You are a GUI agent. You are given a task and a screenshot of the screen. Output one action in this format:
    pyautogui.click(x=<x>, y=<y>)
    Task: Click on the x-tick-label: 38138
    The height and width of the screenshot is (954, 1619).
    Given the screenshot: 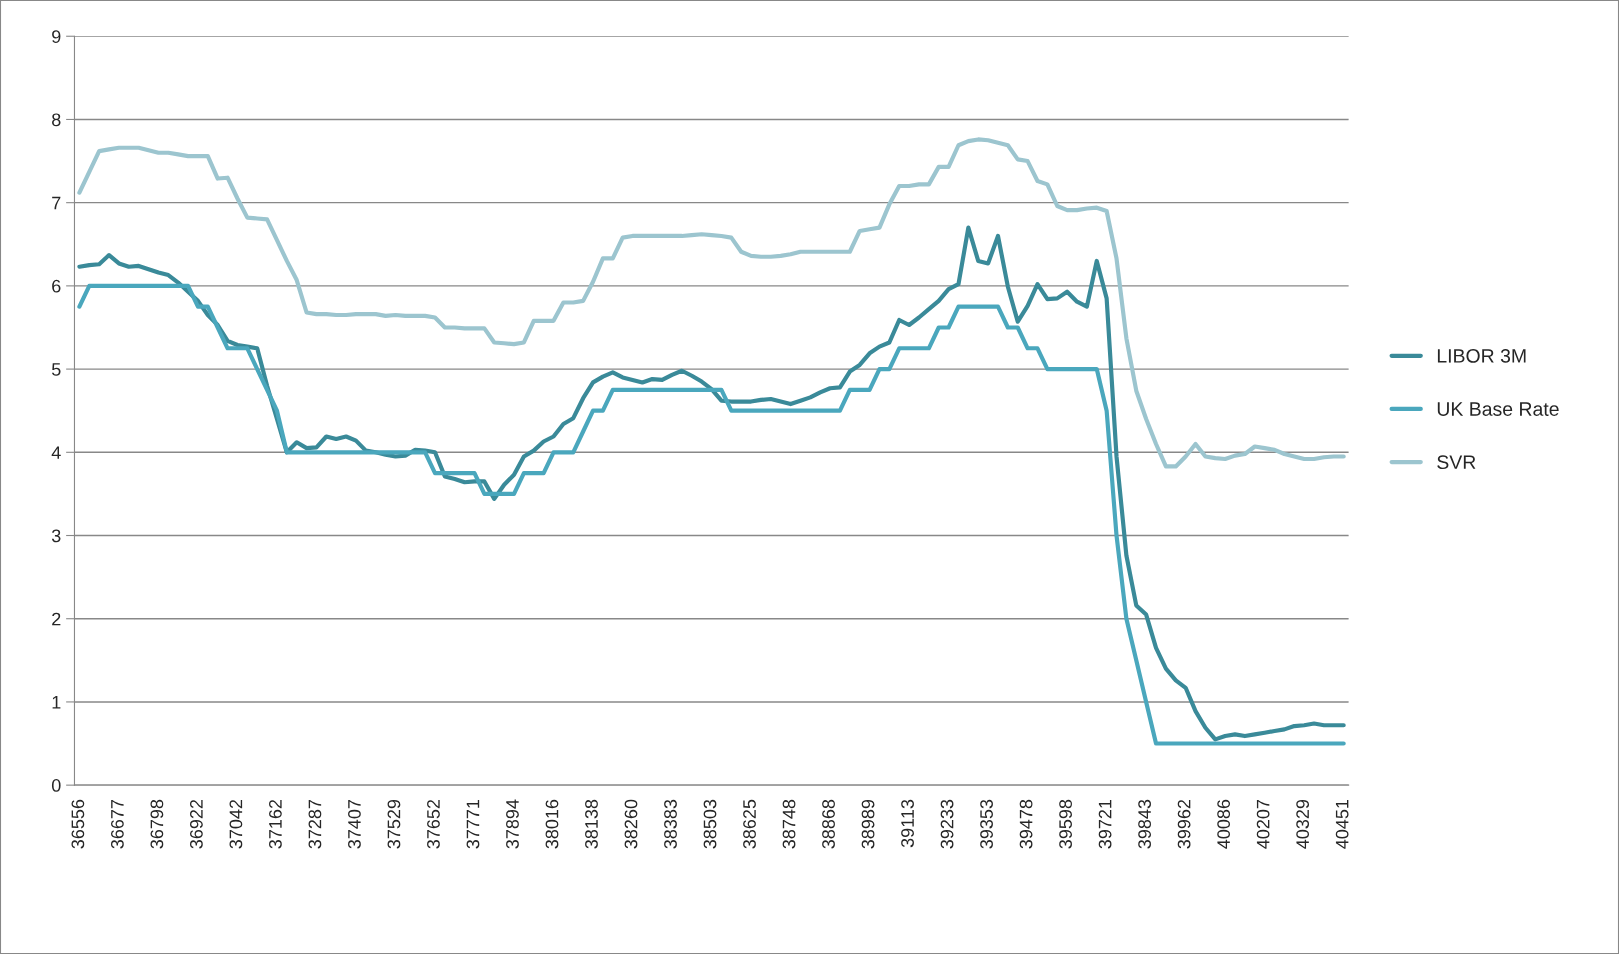 What is the action you would take?
    pyautogui.click(x=591, y=824)
    